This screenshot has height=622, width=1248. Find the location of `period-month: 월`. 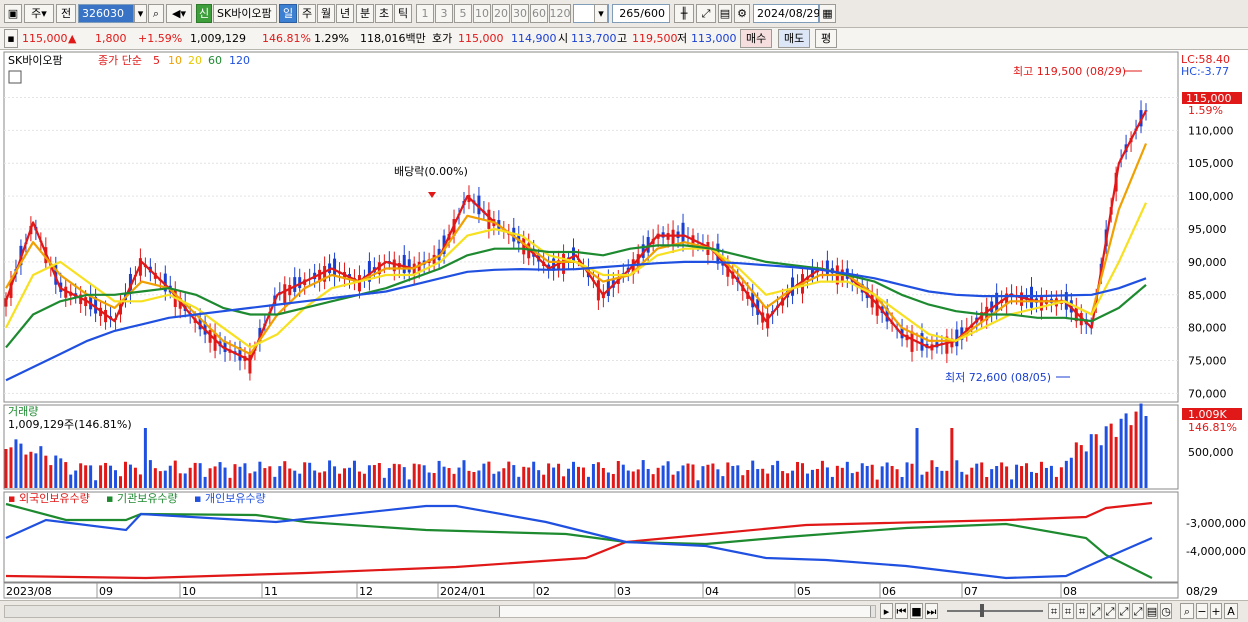

period-month: 월 is located at coordinates (326, 13).